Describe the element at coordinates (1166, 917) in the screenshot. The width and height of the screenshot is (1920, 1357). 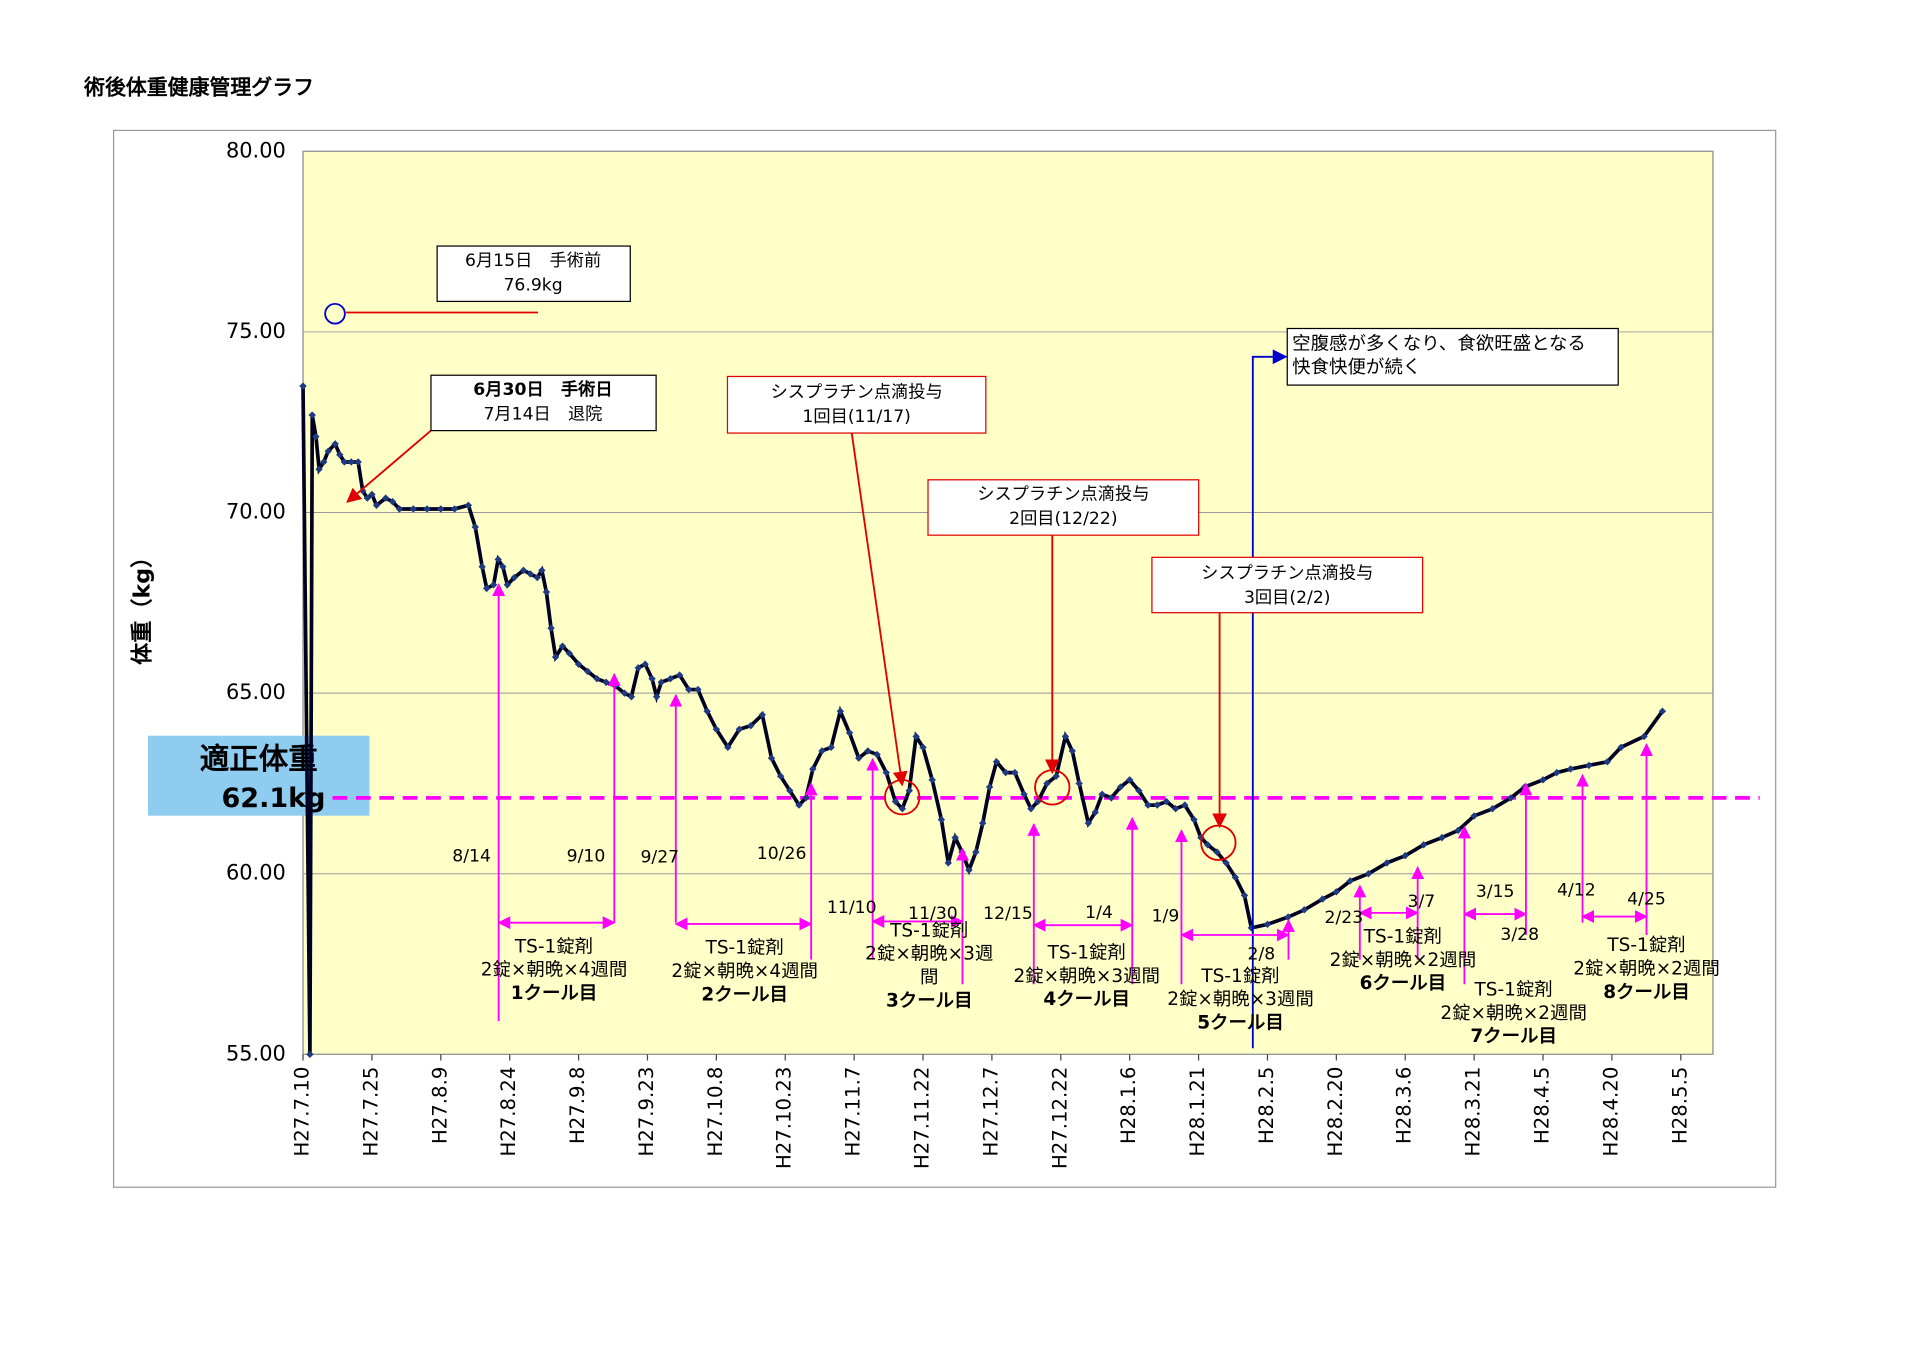
I see `date-label: 1/9` at that location.